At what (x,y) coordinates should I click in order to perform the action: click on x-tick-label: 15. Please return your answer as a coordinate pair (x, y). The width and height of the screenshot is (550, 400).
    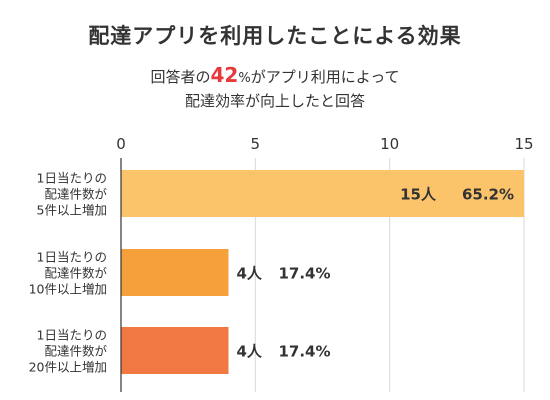
    Looking at the image, I should click on (523, 144).